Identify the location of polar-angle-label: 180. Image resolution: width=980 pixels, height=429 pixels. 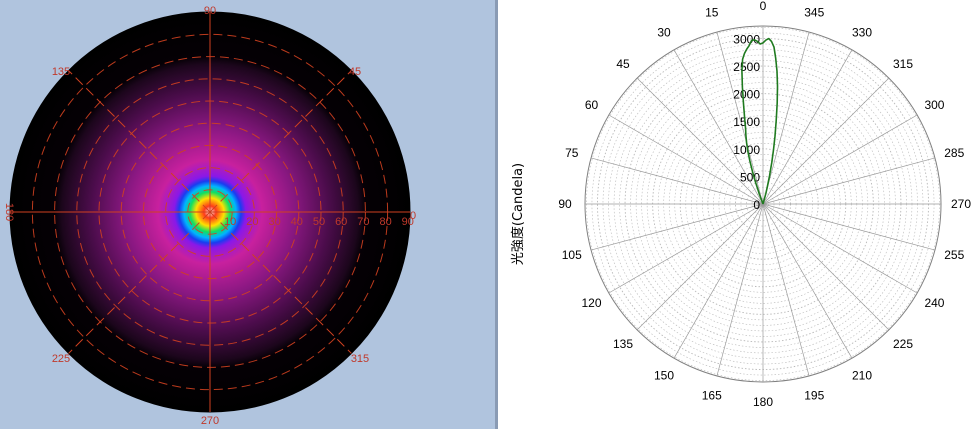
(763, 402).